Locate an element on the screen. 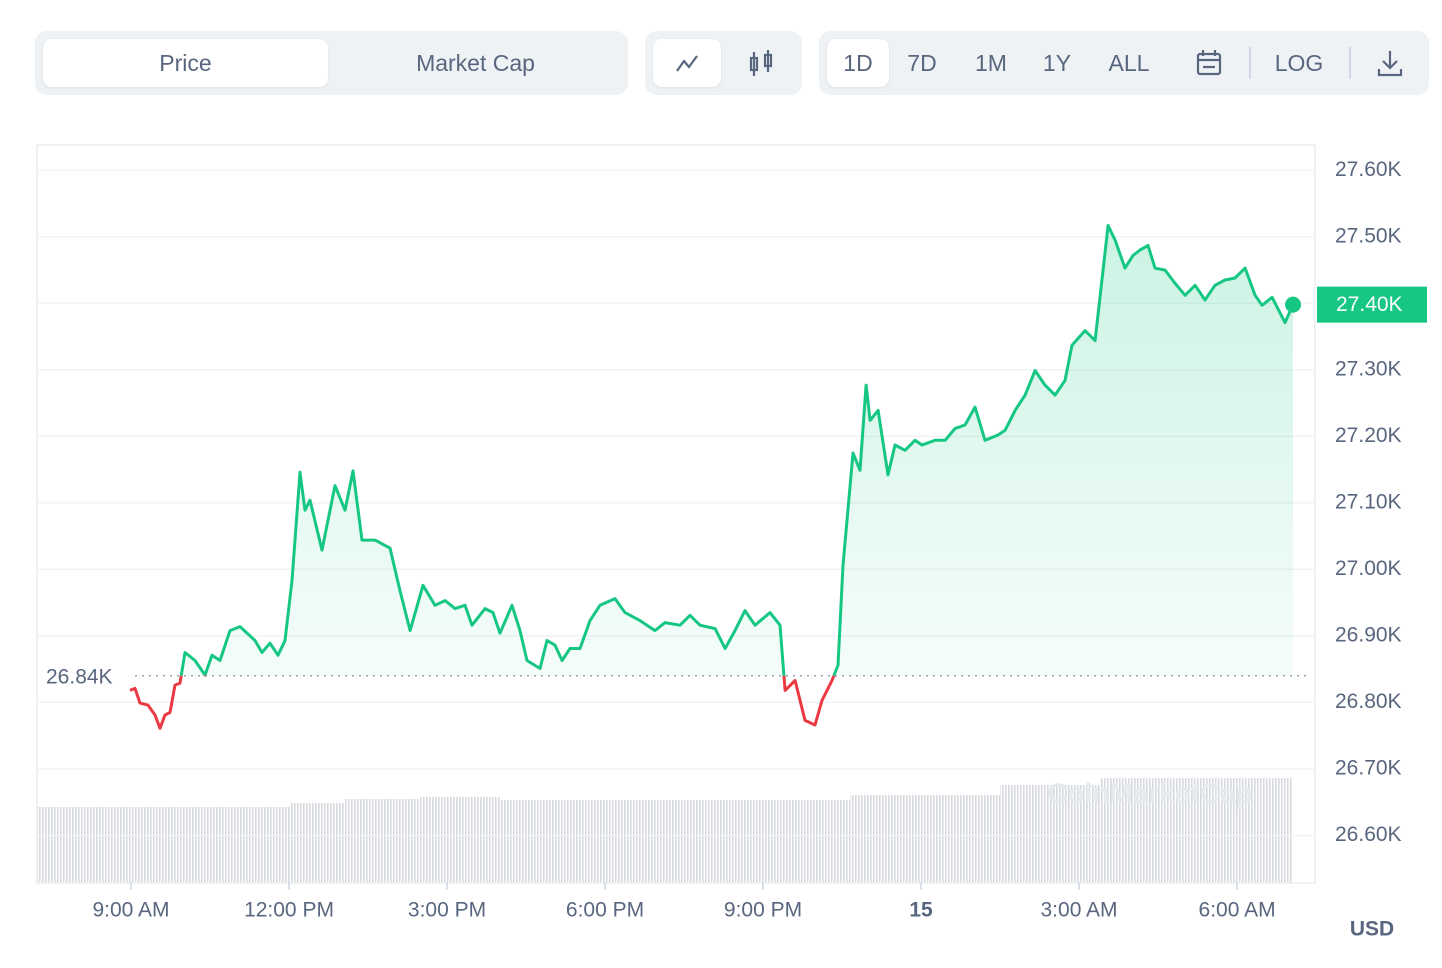 This screenshot has width=1442, height=968. candle-chart-button is located at coordinates (761, 63).